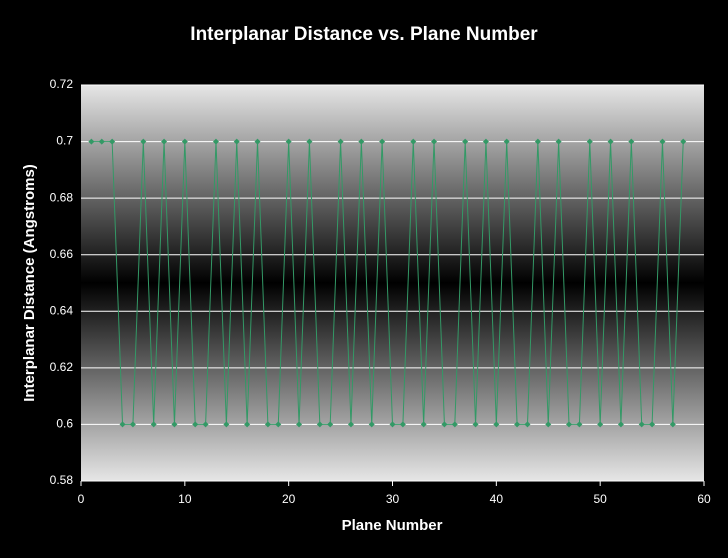 Image resolution: width=728 pixels, height=558 pixels. What do you see at coordinates (497, 499) in the screenshot?
I see `x-tick-label: 40` at bounding box center [497, 499].